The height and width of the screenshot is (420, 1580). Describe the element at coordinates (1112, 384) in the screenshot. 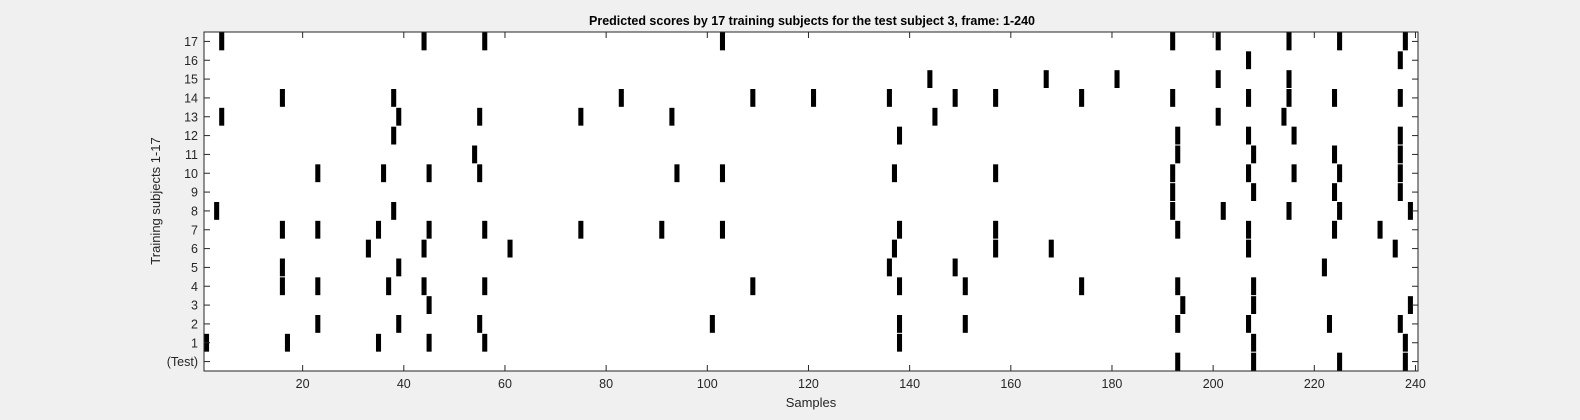

I see `x-tick-label: 180` at that location.